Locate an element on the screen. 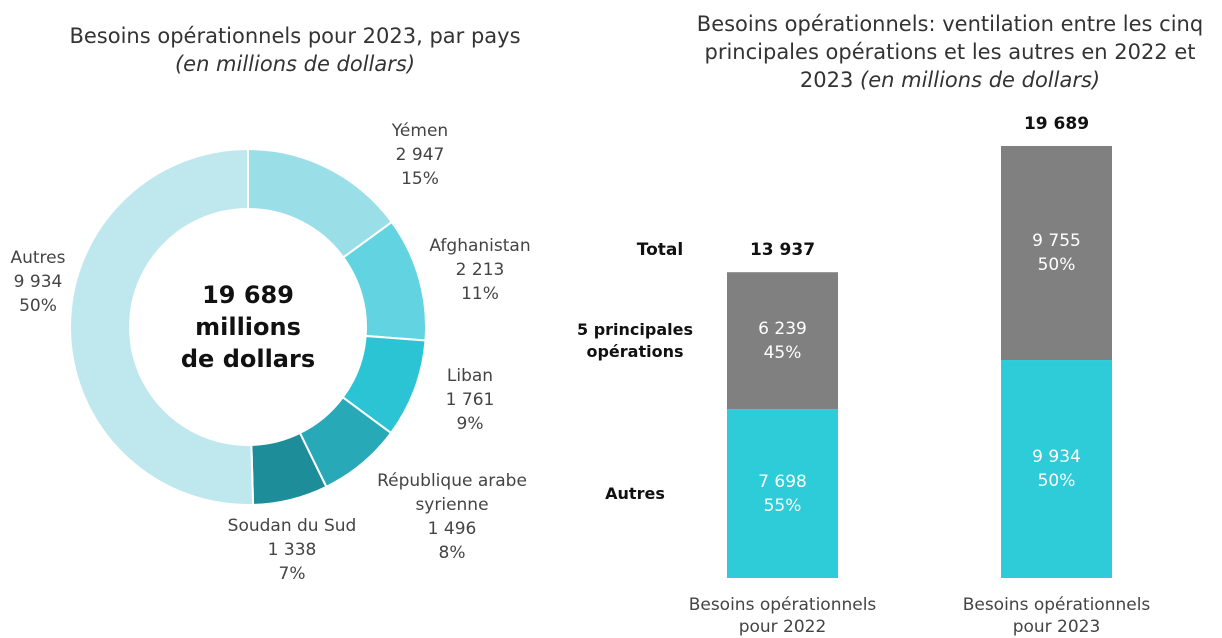  segment-label: 9 934 50% is located at coordinates (1056, 469).